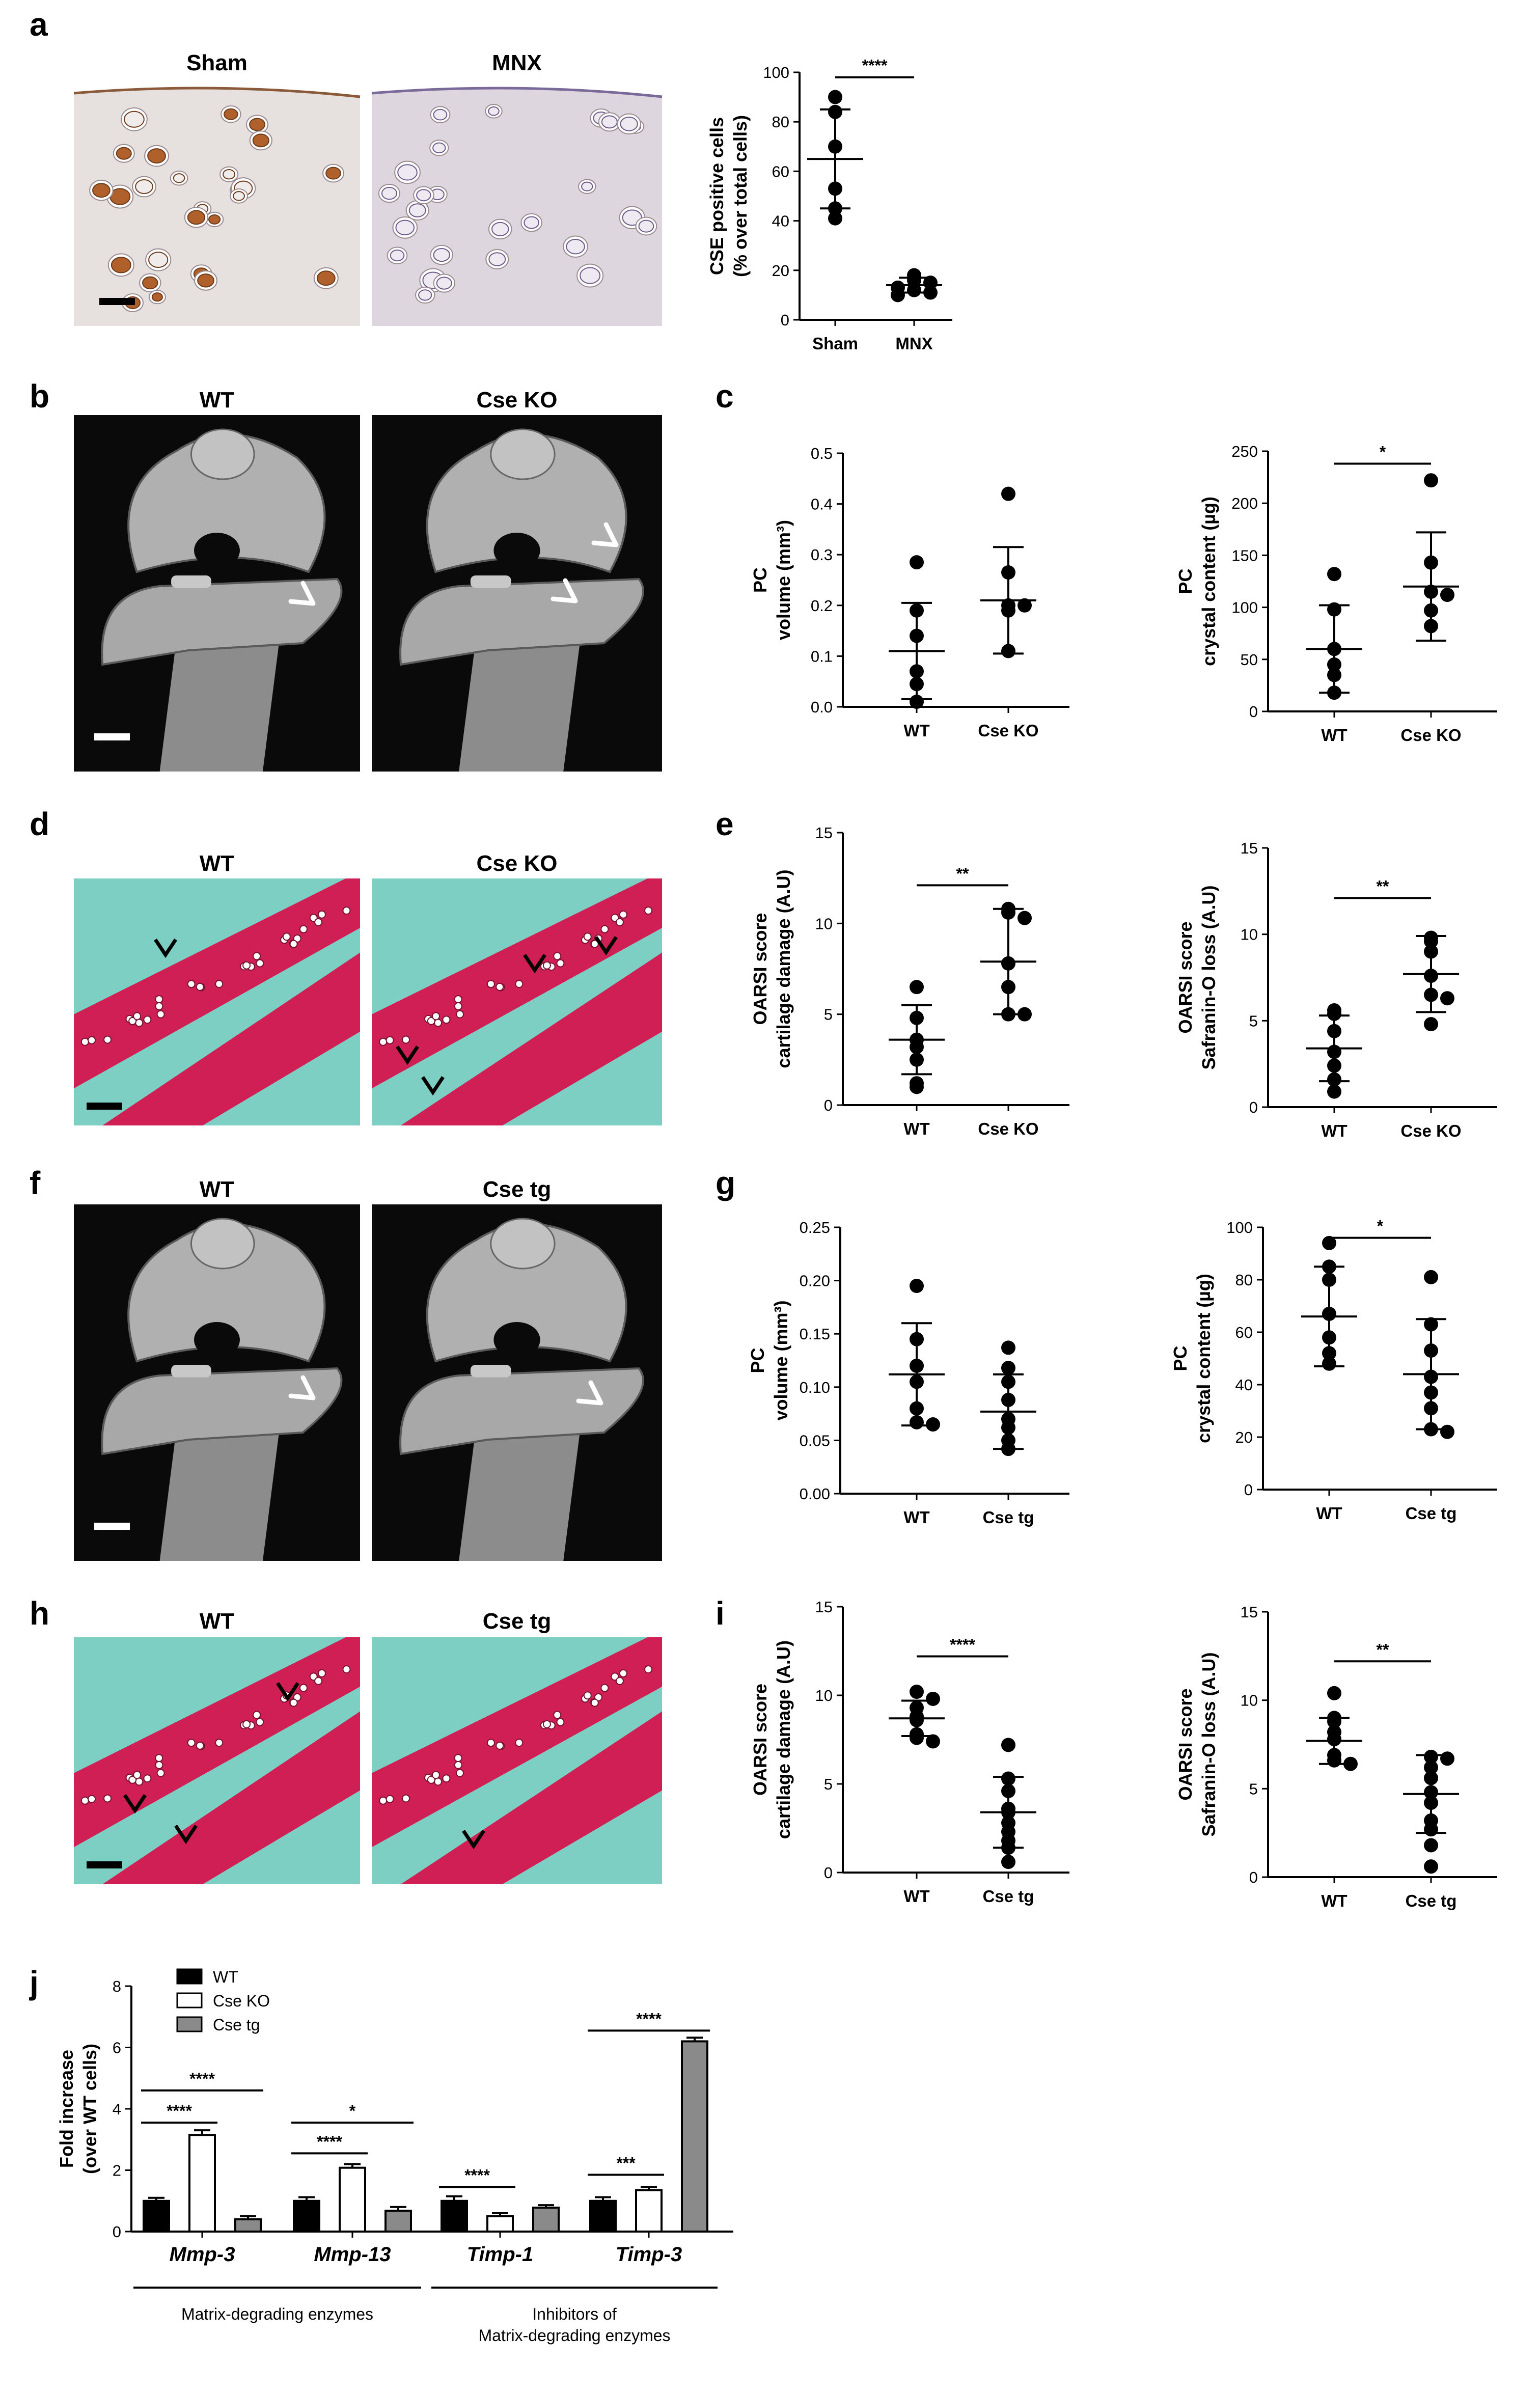  Describe the element at coordinates (822, 505) in the screenshot. I see `y-tick-label: 0.4` at that location.